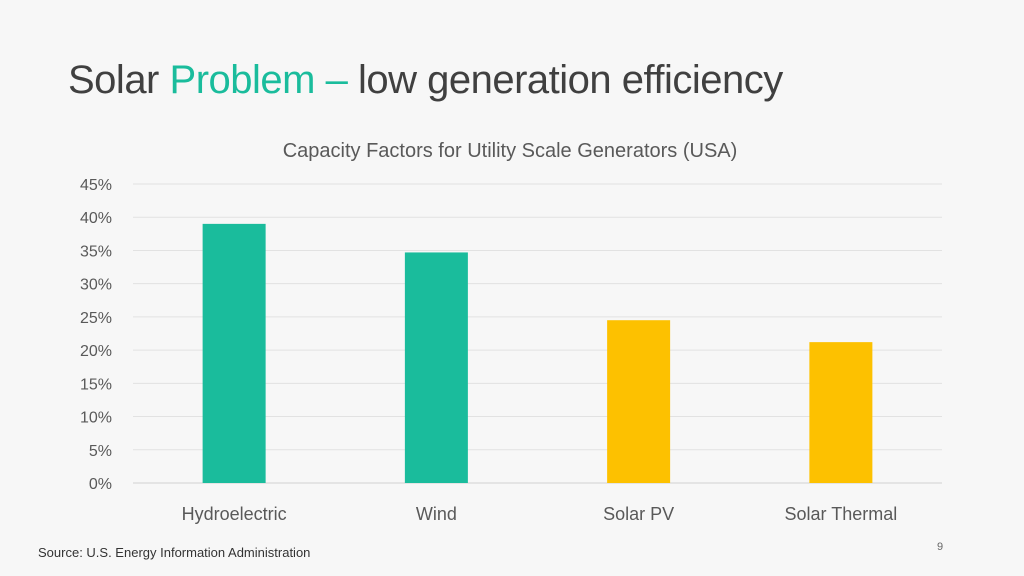 The height and width of the screenshot is (576, 1024). What do you see at coordinates (100, 484) in the screenshot?
I see `y-tick-label: 0%` at bounding box center [100, 484].